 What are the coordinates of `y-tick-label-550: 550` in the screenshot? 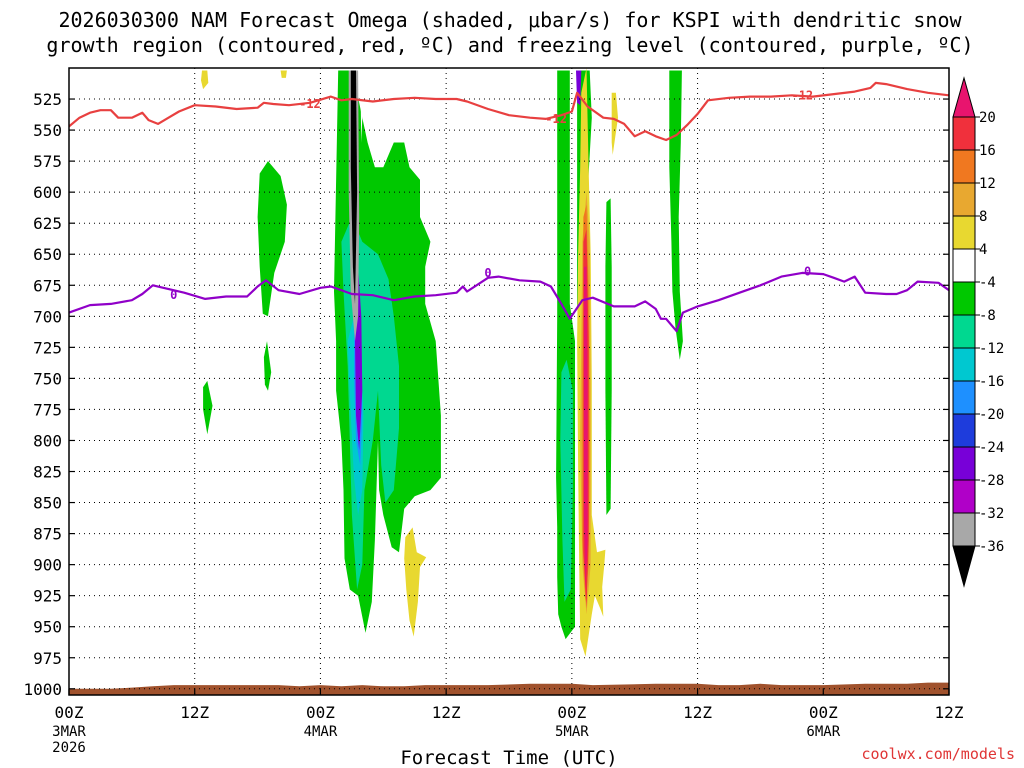 It's located at (47, 130).